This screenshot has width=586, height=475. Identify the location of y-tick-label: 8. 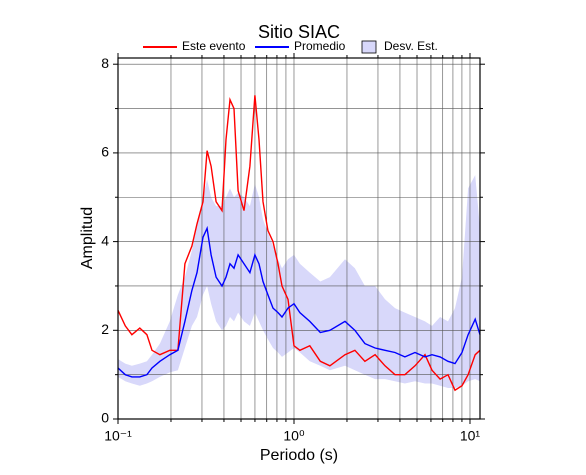
(105, 63).